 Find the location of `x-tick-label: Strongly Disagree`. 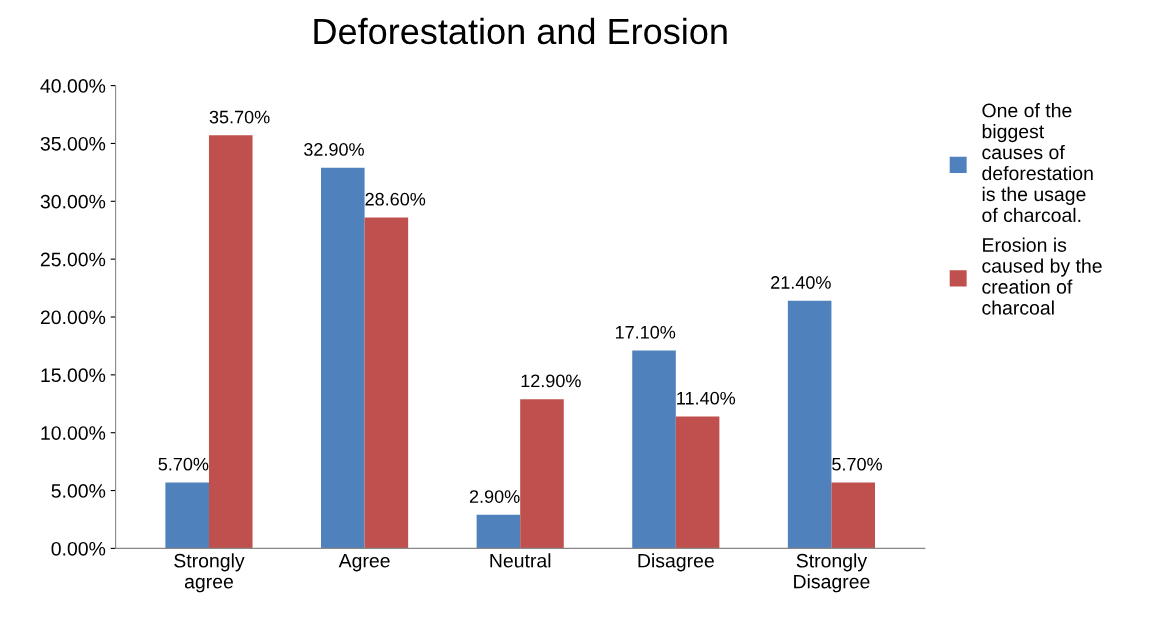

x-tick-label: Strongly Disagree is located at coordinates (832, 573).